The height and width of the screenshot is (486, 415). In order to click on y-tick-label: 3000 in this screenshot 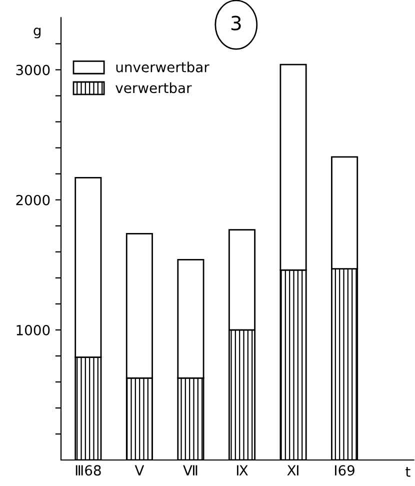, I will do `click(33, 70)`.